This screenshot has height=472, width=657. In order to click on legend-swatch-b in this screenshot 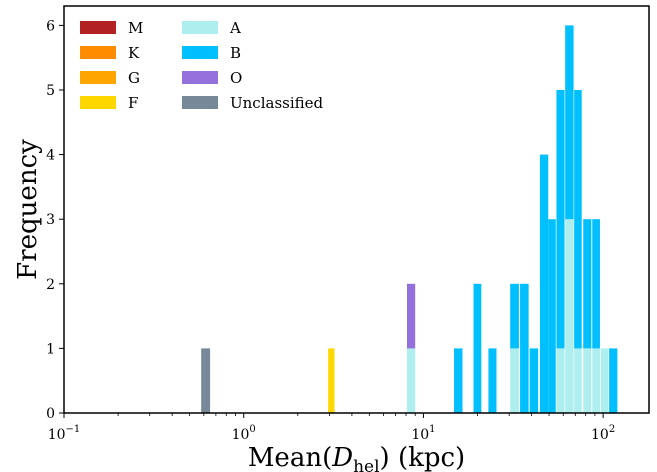, I will do `click(200, 52)`.